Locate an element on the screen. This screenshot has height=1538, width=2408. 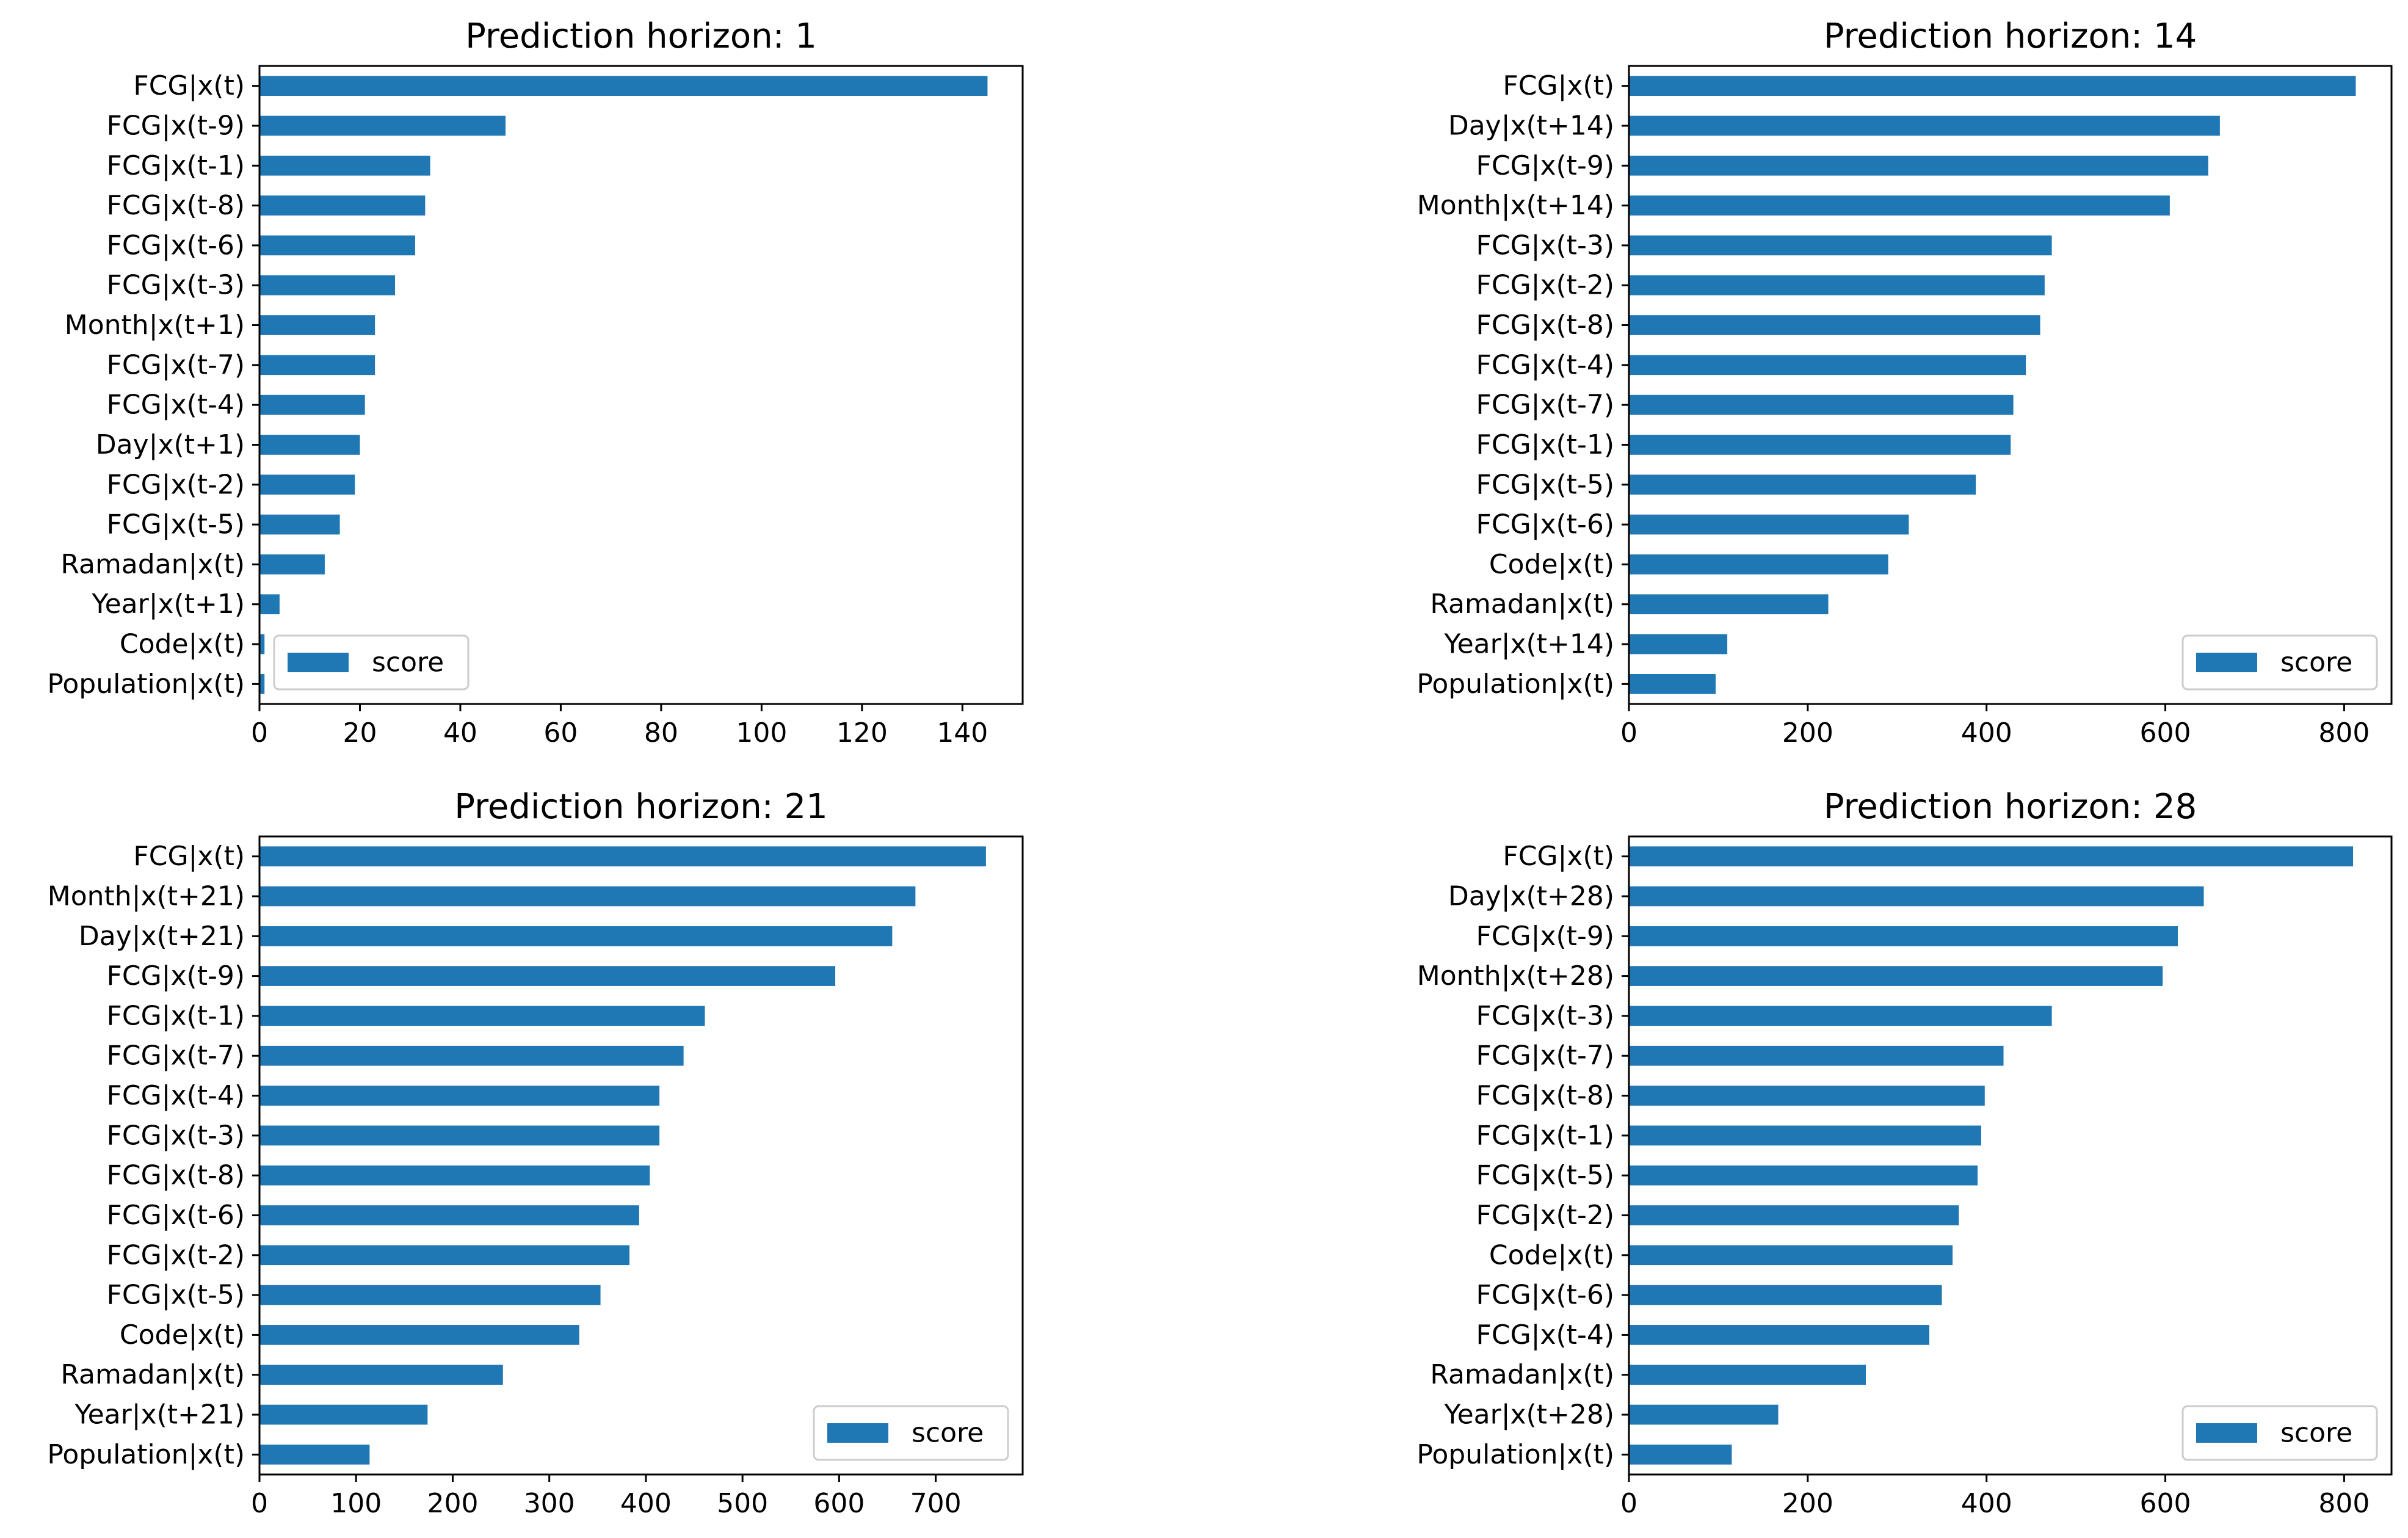
x-tick-label: 120 is located at coordinates (862, 733).